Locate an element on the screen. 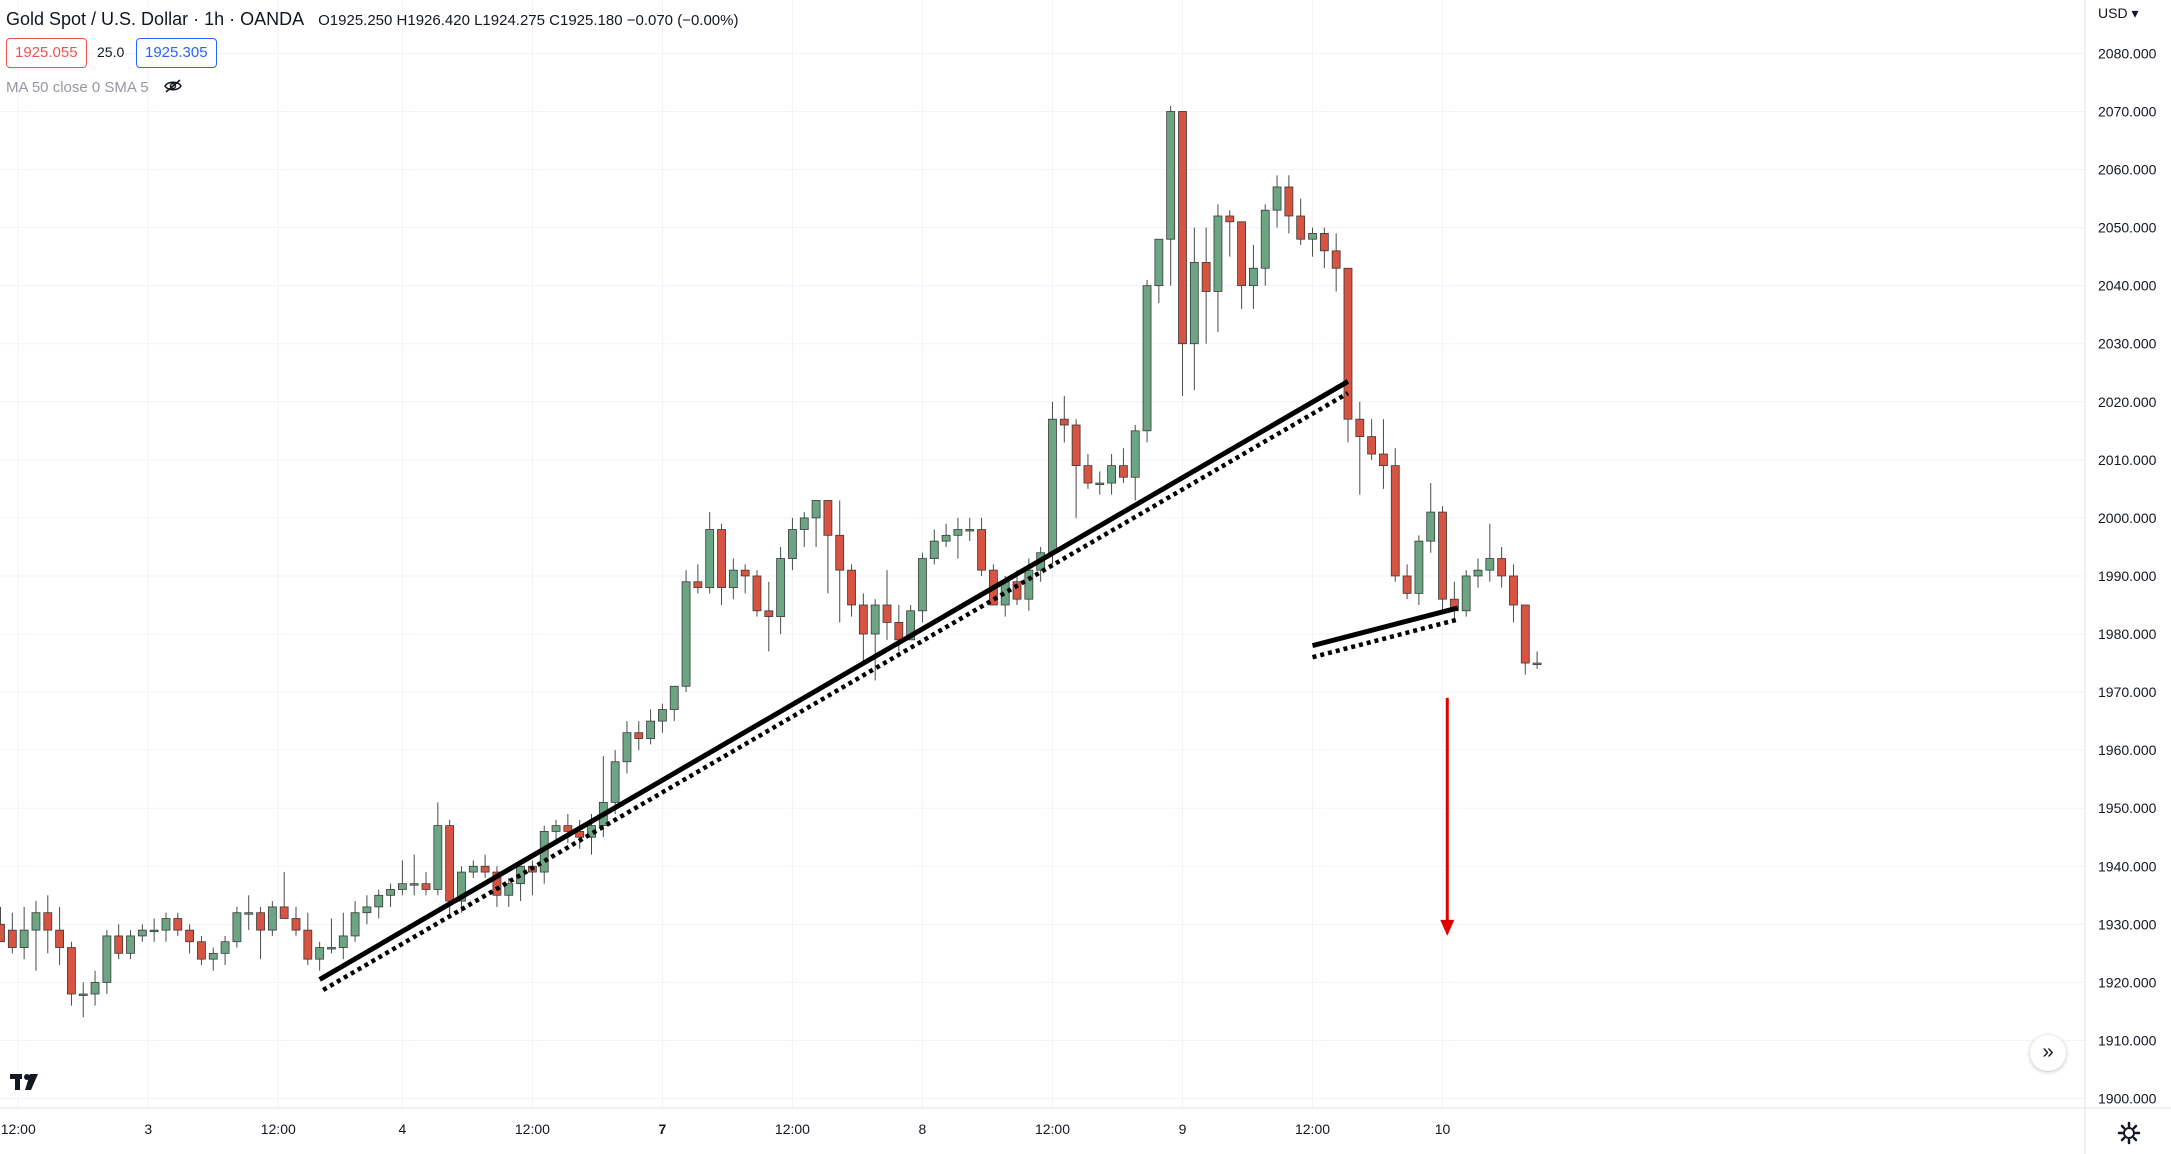  eye-hidden-icon is located at coordinates (173, 88).